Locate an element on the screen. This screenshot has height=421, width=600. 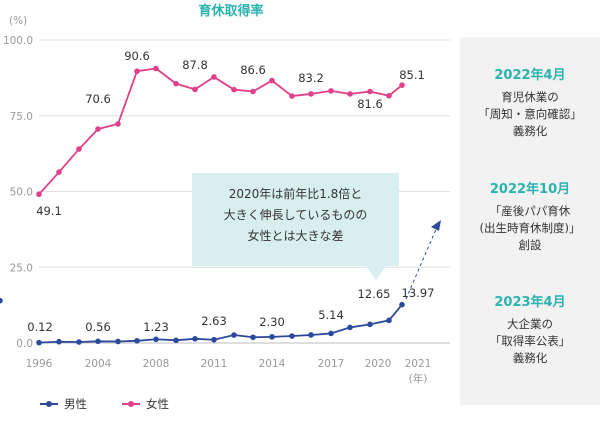
female-data-label: 81.6 is located at coordinates (370, 104).